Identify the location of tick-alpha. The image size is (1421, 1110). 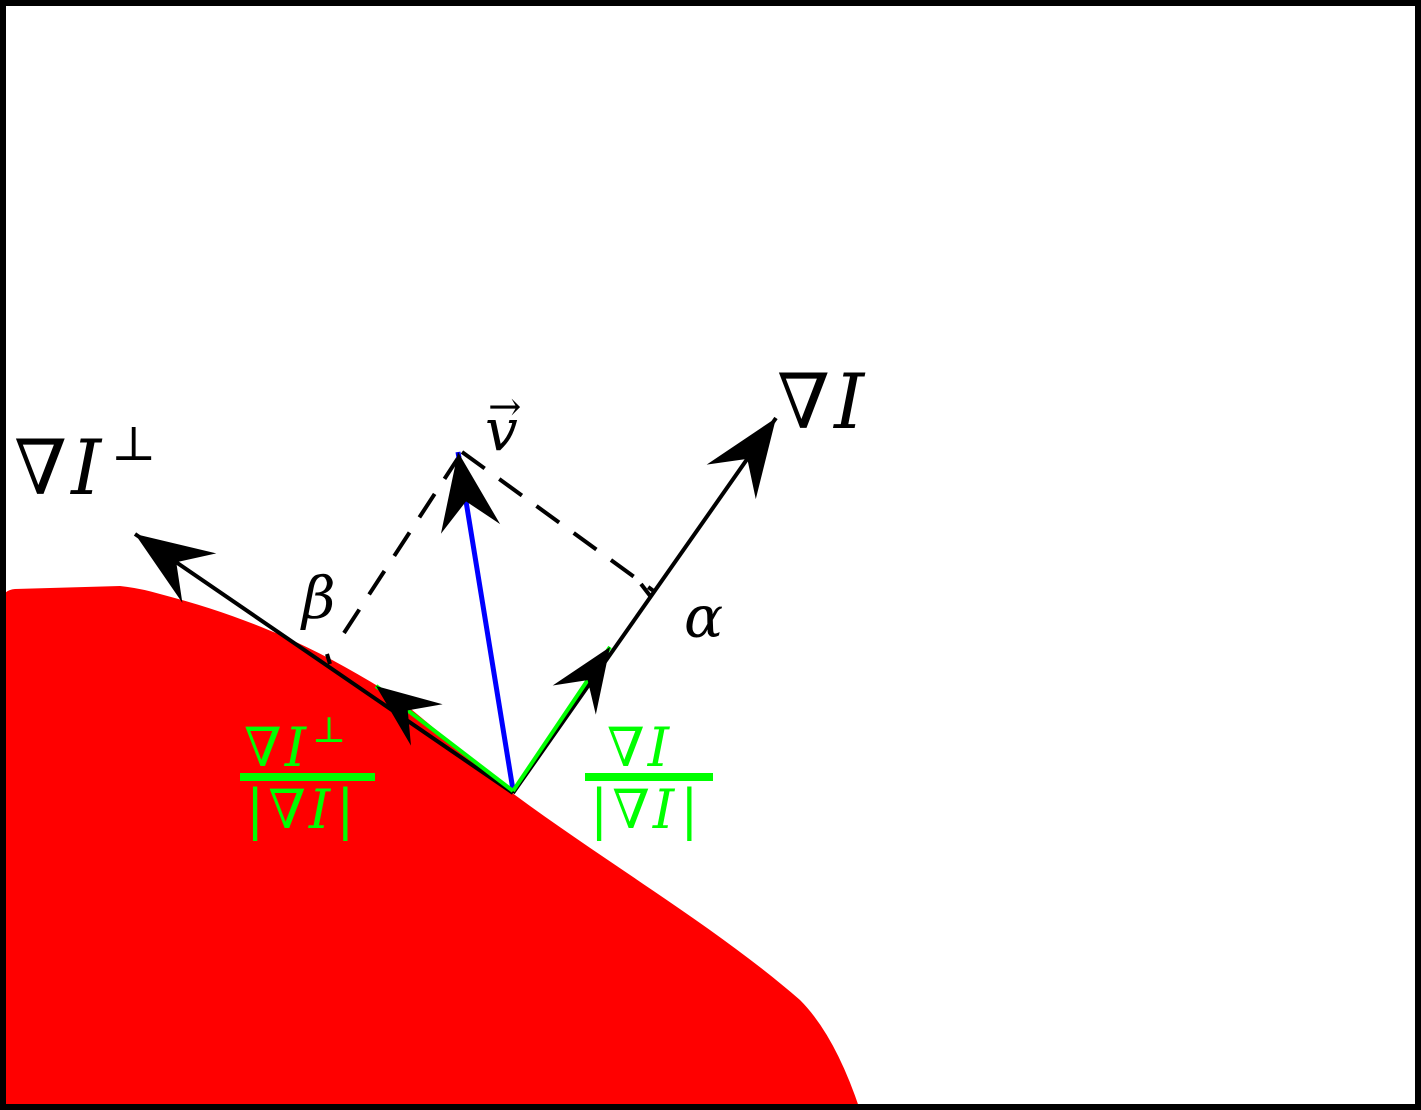
(646, 590).